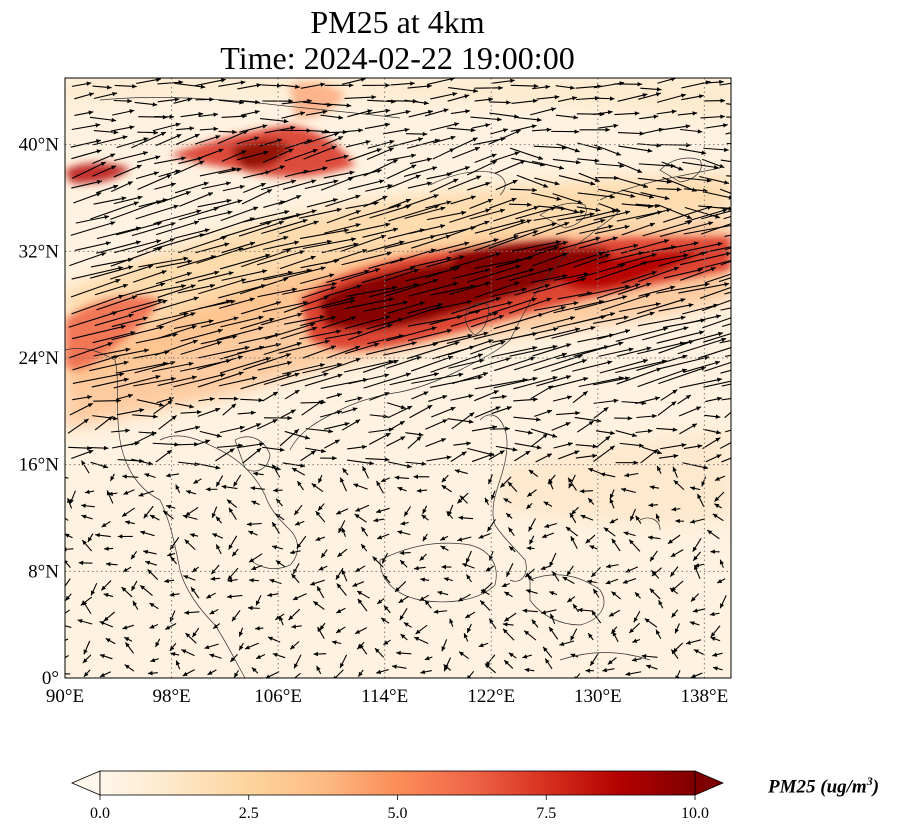 This screenshot has width=905, height=836. What do you see at coordinates (43, 571) in the screenshot?
I see `lat-tick-label: 8°N` at bounding box center [43, 571].